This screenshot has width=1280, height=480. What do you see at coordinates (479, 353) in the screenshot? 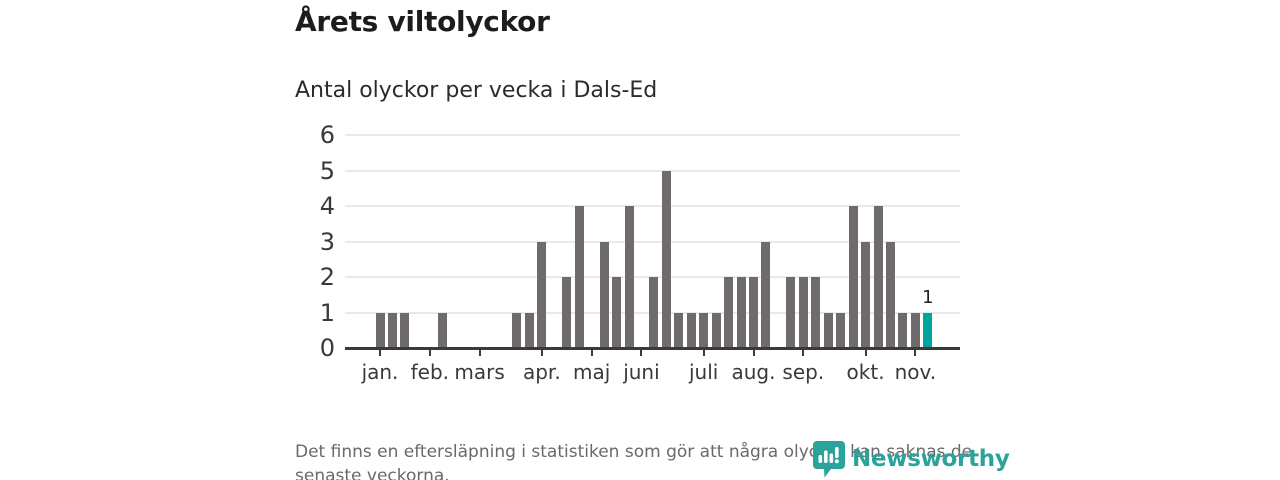
I see `month-tick-mars` at bounding box center [479, 353].